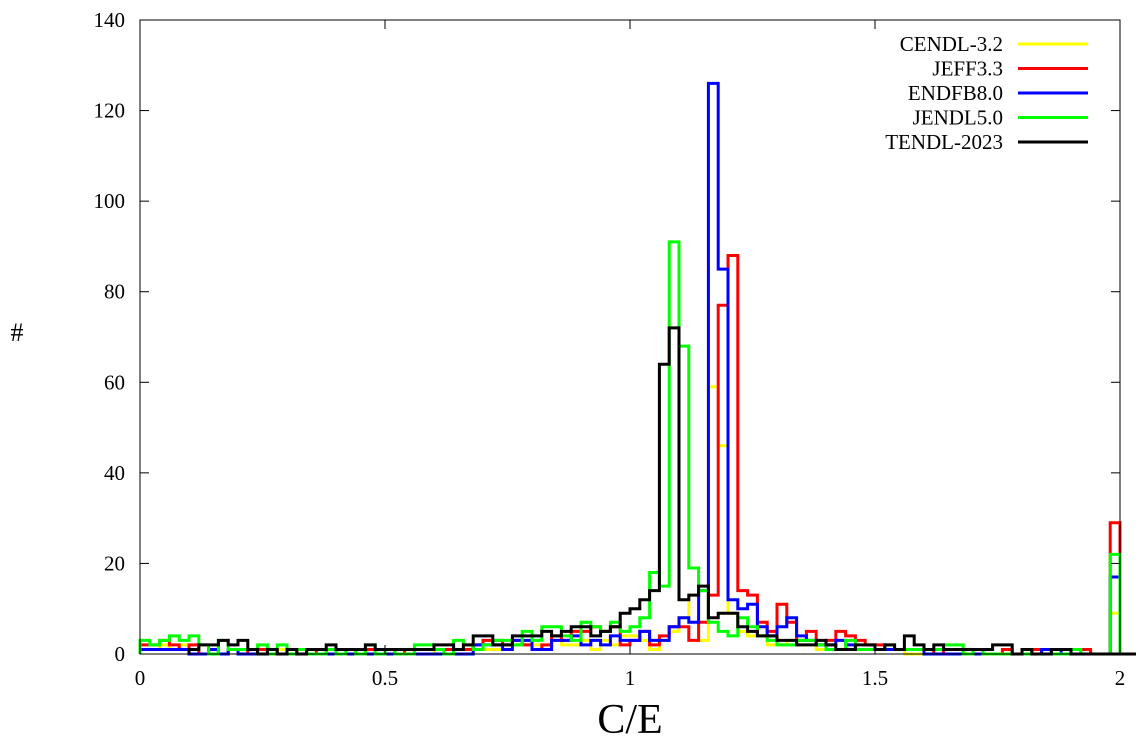 The image size is (1136, 740). Describe the element at coordinates (114, 292) in the screenshot. I see `y-tick-label: 80` at that location.